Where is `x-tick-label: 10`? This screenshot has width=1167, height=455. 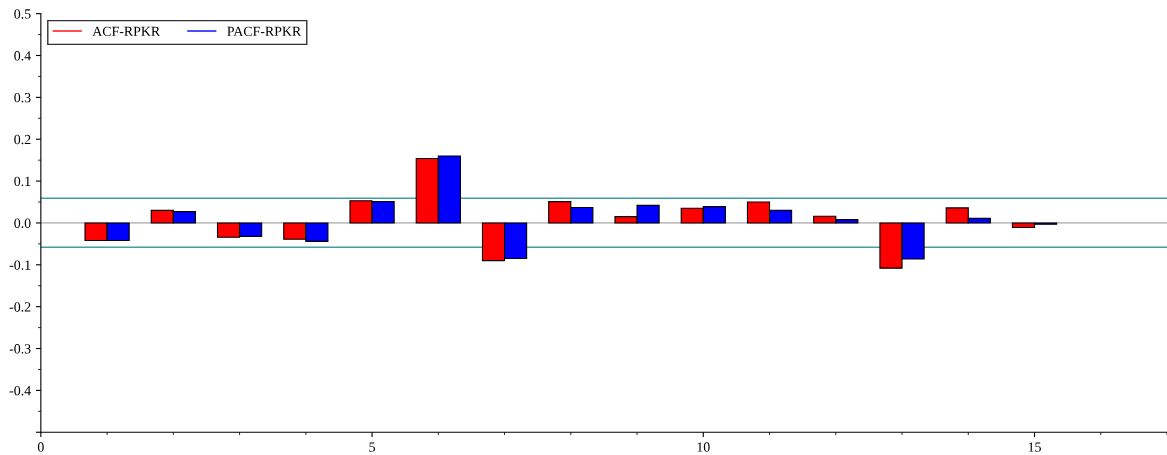 x-tick-label: 10 is located at coordinates (703, 447).